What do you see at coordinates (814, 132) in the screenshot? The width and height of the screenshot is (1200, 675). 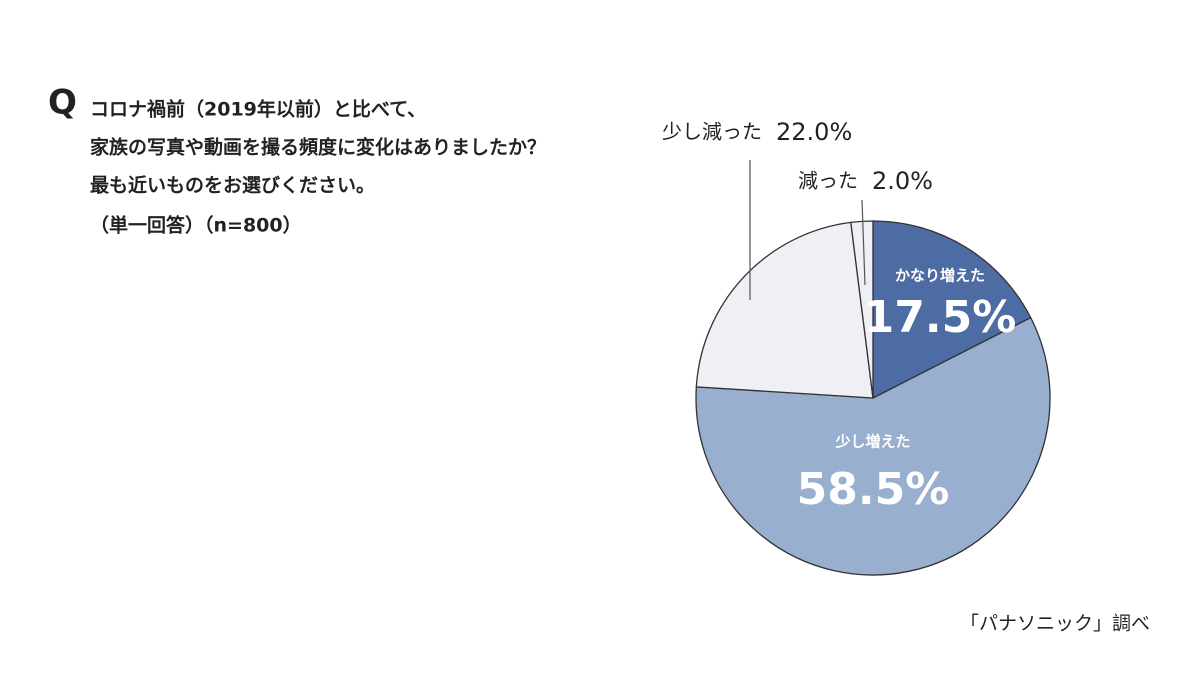 I see `slice-value: 22.0%` at bounding box center [814, 132].